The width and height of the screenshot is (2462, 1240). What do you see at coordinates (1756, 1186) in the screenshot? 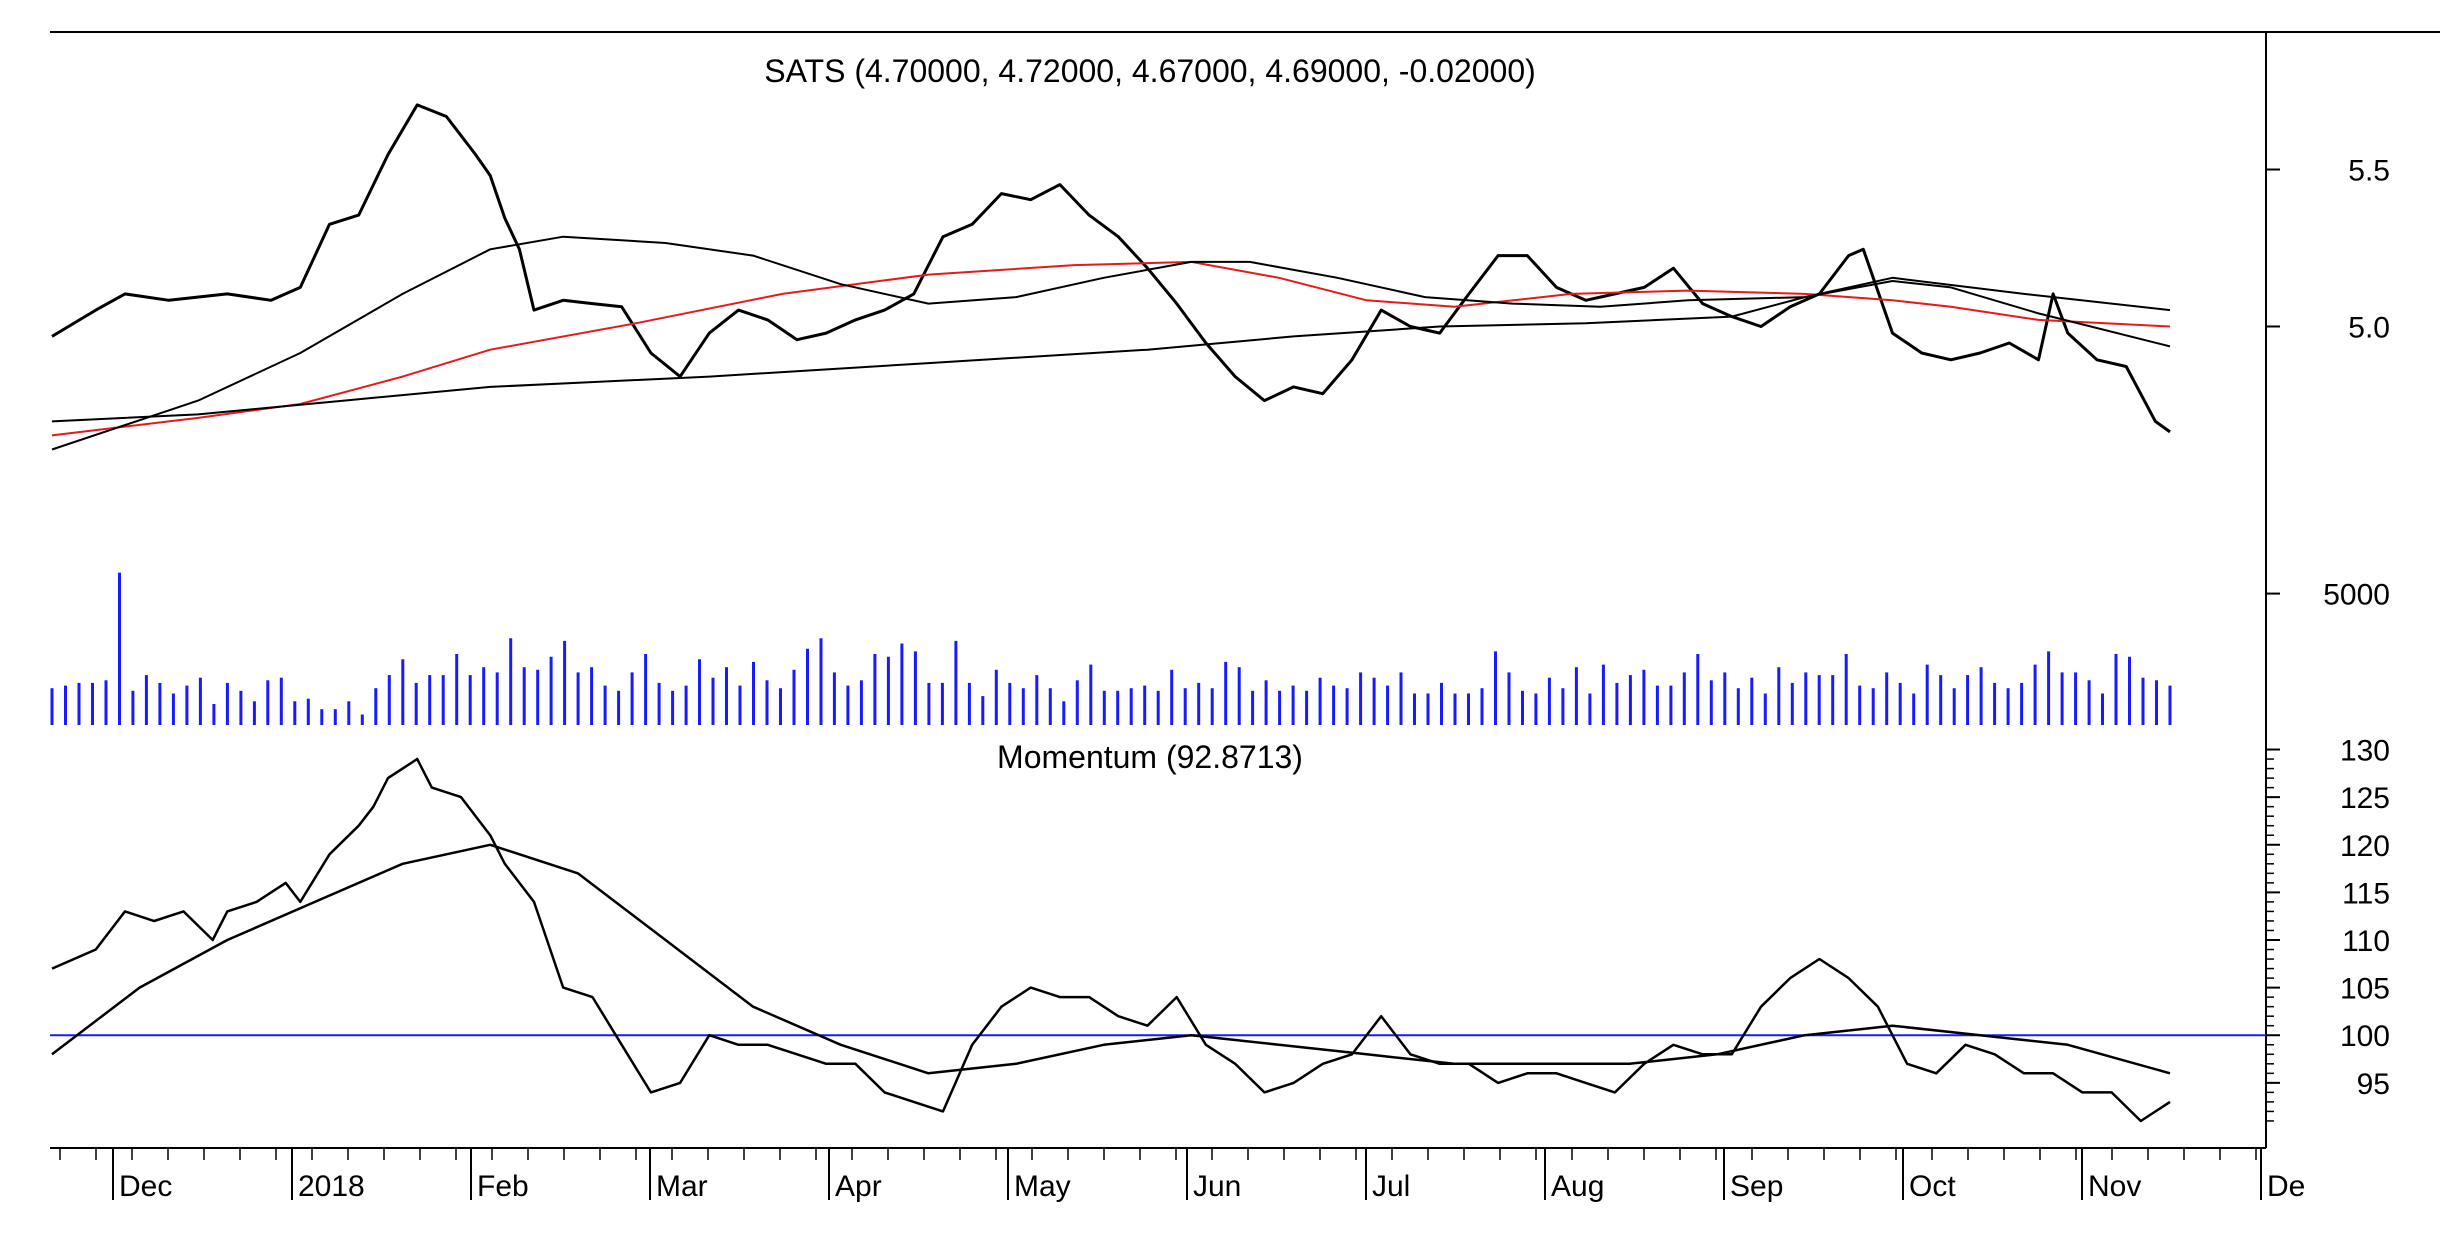
I see `x-tick-label: Sep` at bounding box center [1756, 1186].